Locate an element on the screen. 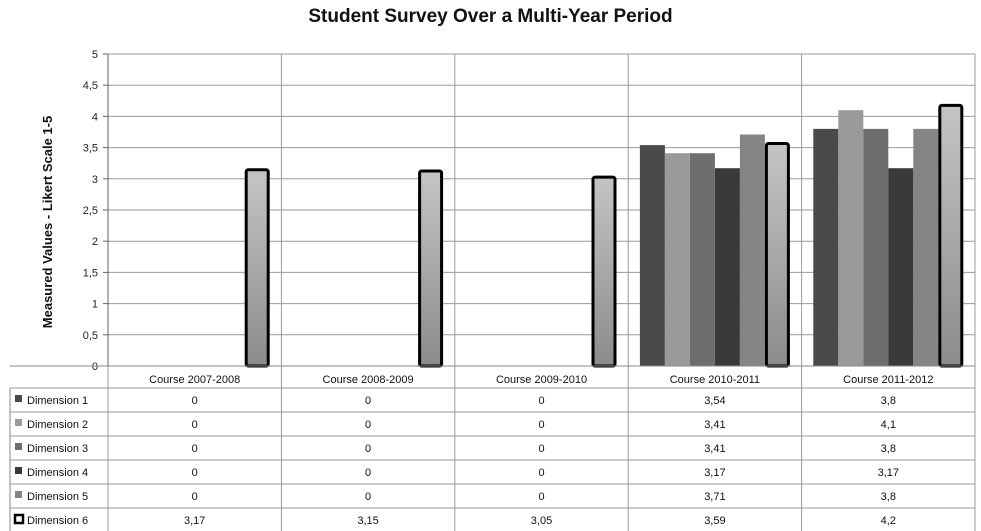  series-name: Dimension 2 is located at coordinates (57, 425).